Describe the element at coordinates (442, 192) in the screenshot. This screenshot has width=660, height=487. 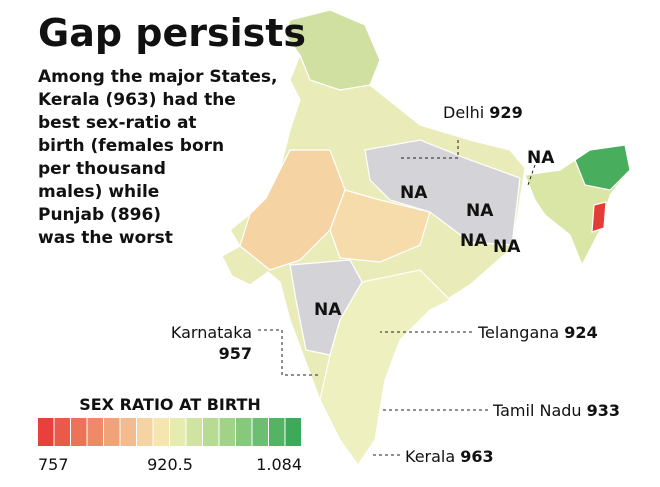
I see `up-bihar-na` at that location.